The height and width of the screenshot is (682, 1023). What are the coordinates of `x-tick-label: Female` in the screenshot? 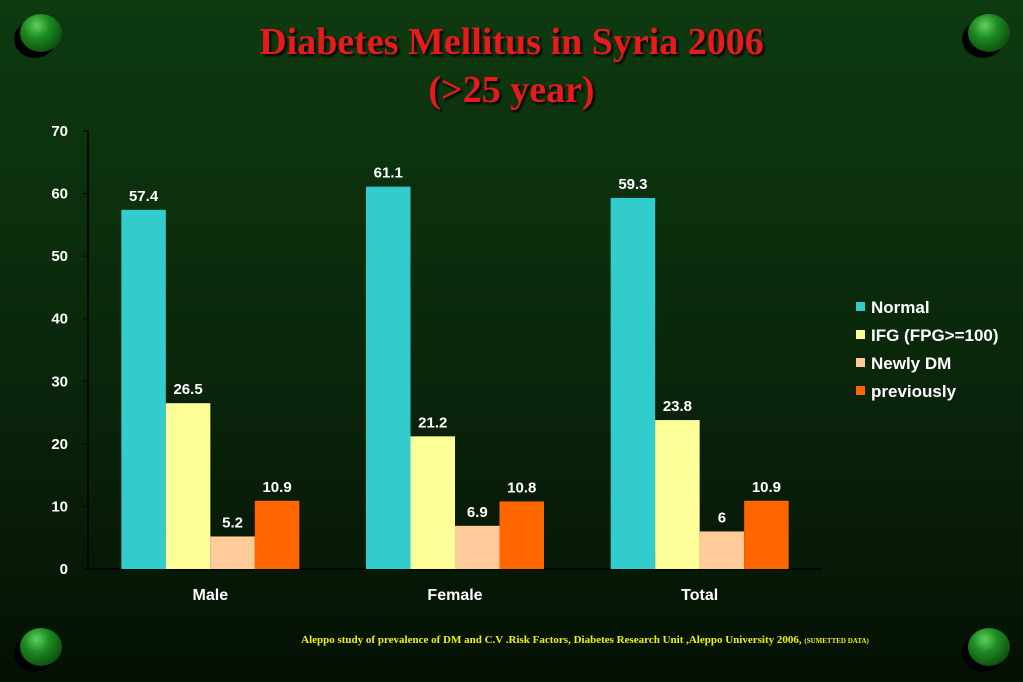 It's located at (454, 595).